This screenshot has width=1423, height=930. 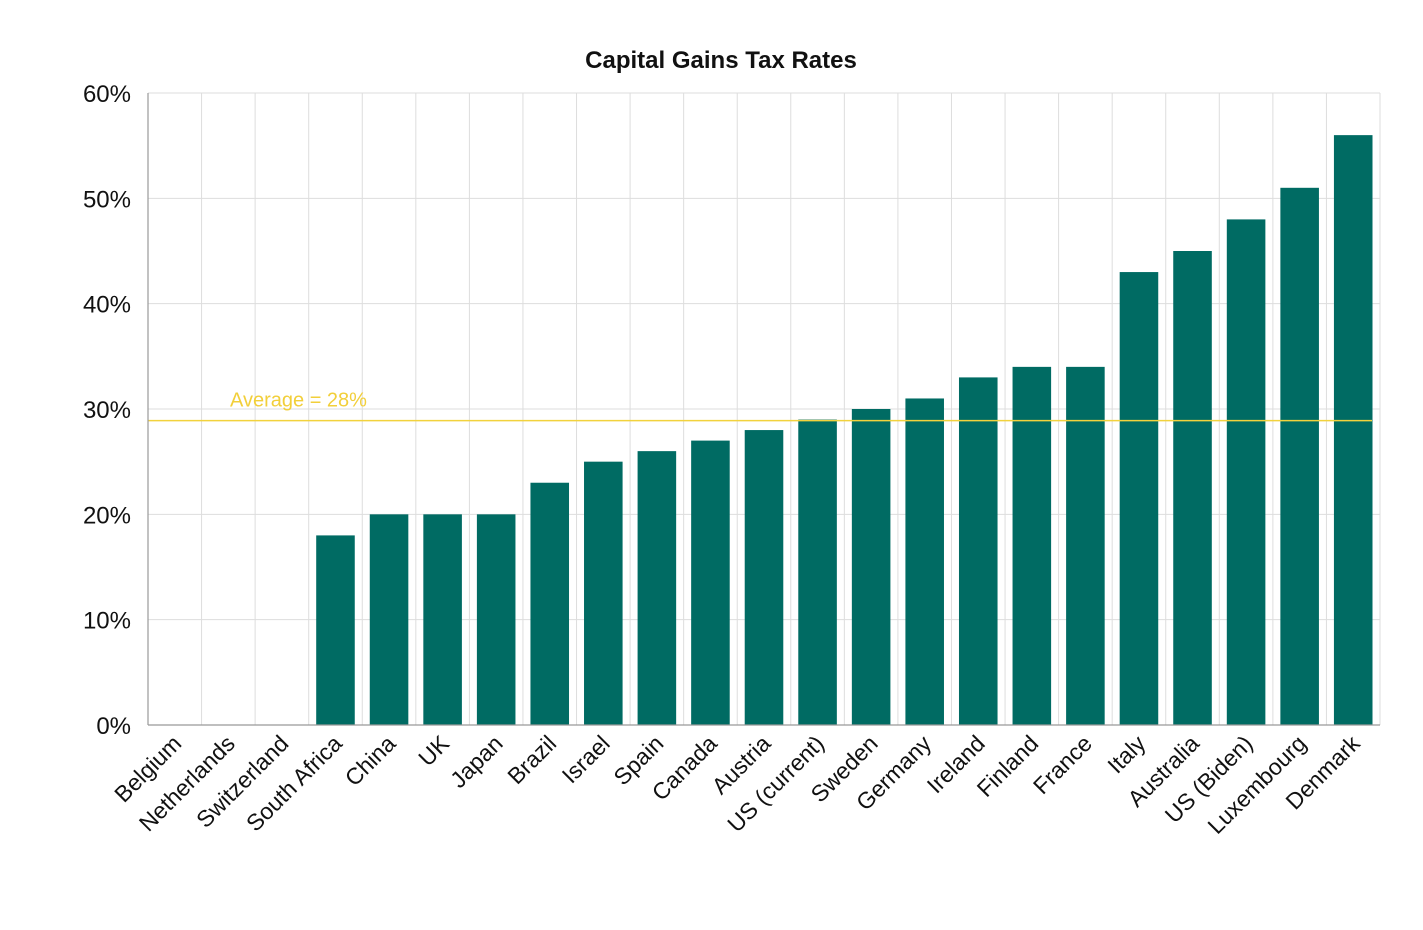 What do you see at coordinates (107, 621) in the screenshot?
I see `y-tick-label: 10%` at bounding box center [107, 621].